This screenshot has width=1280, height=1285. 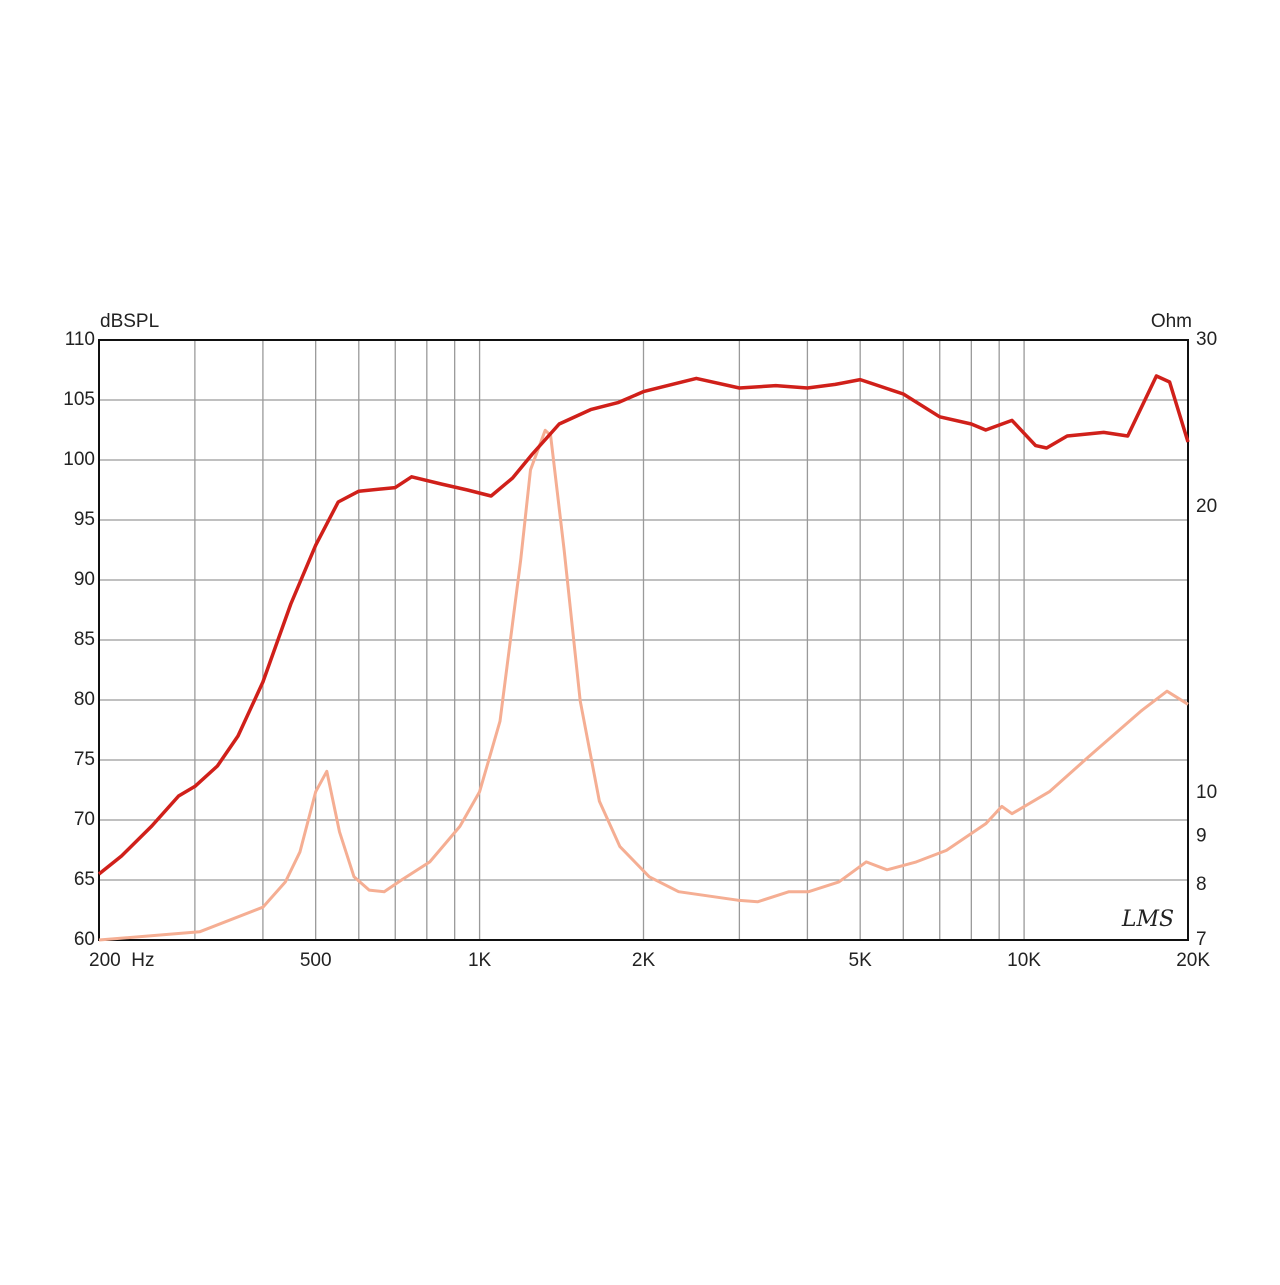 What do you see at coordinates (80, 339) in the screenshot?
I see `y-tick-label: 110` at bounding box center [80, 339].